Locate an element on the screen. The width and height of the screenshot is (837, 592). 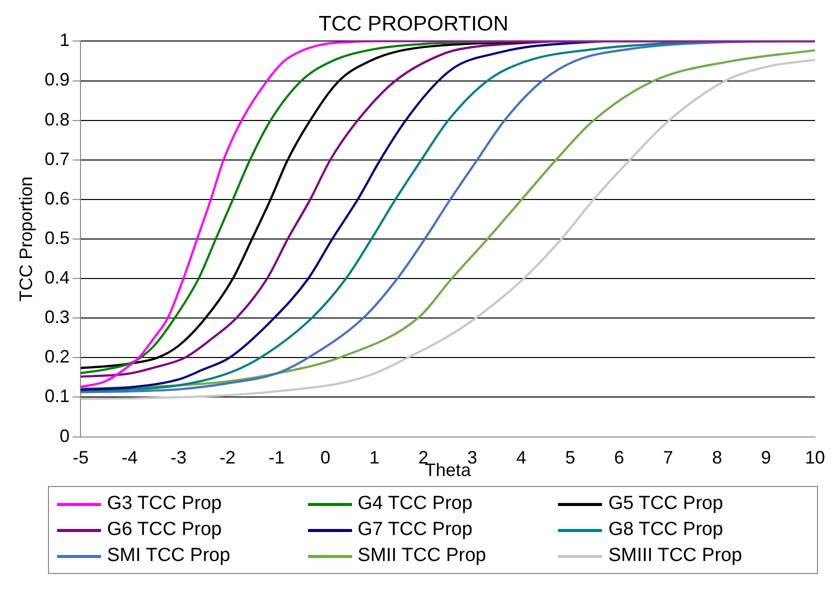
legend-label: G8 TCC Prop is located at coordinates (666, 530).